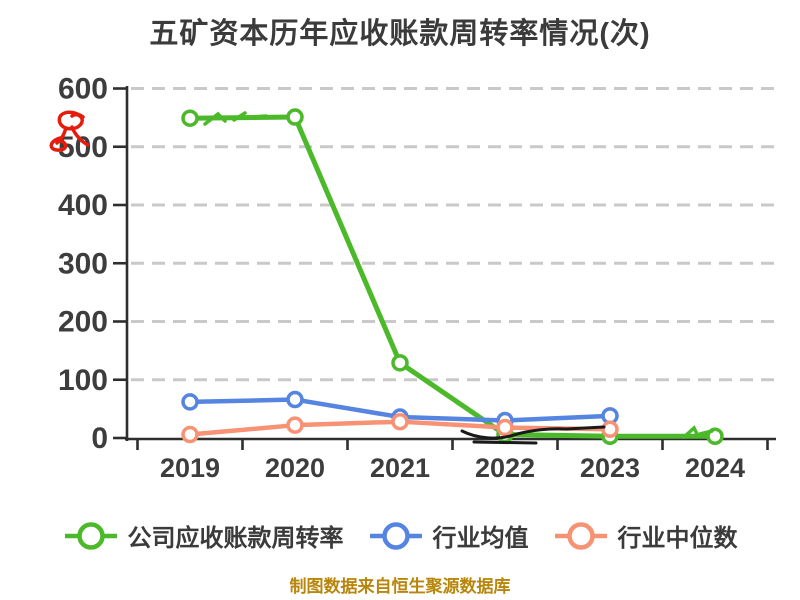 This screenshot has height=600, width=800. Describe the element at coordinates (400, 421) in the screenshot. I see `series-marker-industry-median-2021` at that location.